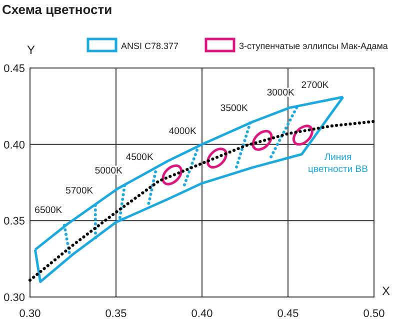 This screenshot has width=397, height=319. Describe the element at coordinates (288, 313) in the screenshot. I see `x-tick-label: 0.45` at that location.